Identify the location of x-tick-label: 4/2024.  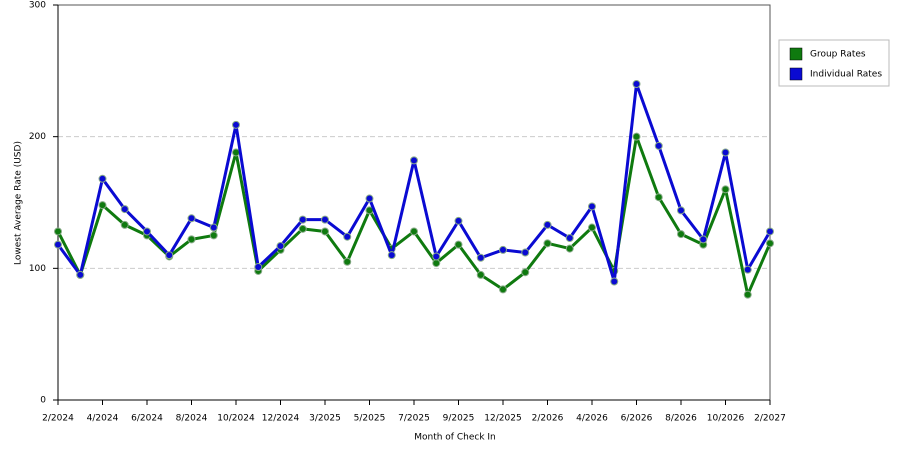
(103, 419).